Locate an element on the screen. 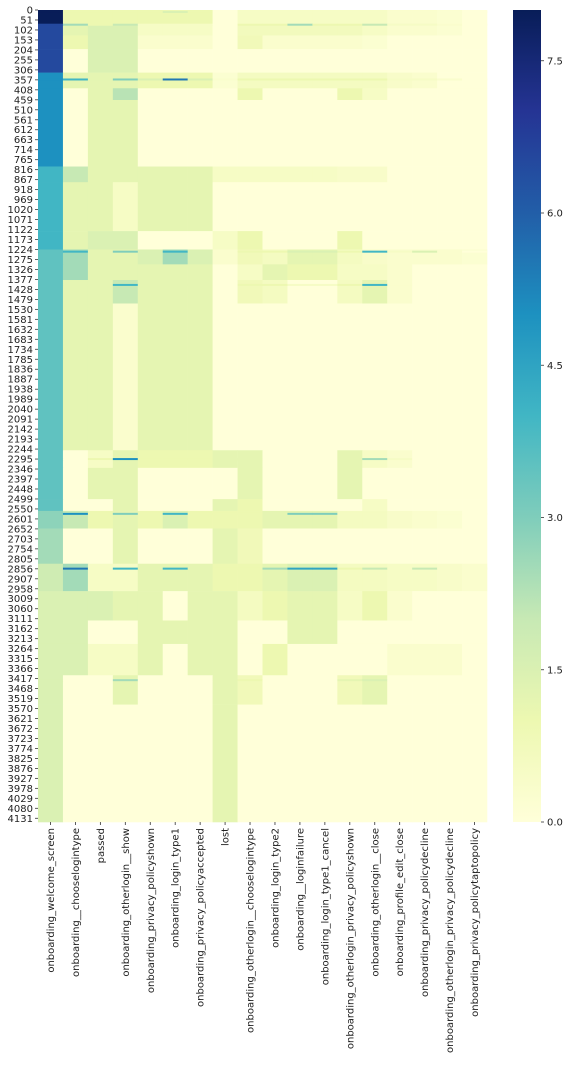 The height and width of the screenshot is (1069, 584). y-tick-label: 3162 is located at coordinates (20, 629).